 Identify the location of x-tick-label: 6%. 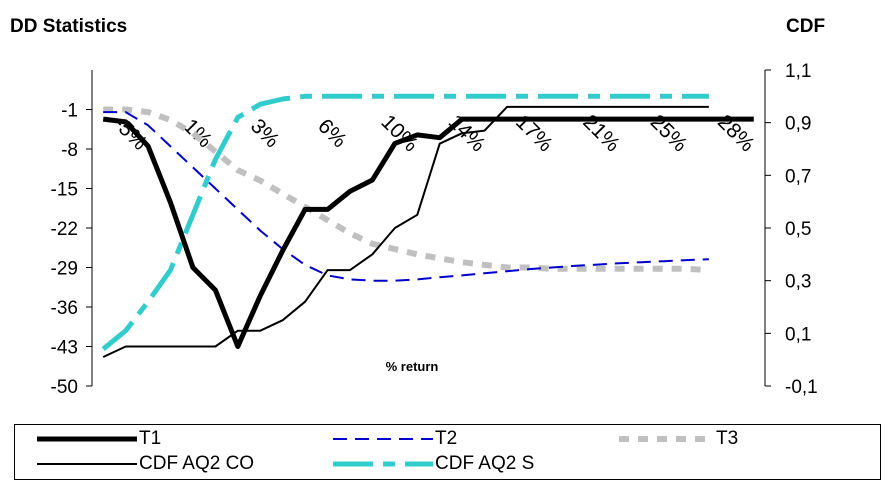
(332, 134).